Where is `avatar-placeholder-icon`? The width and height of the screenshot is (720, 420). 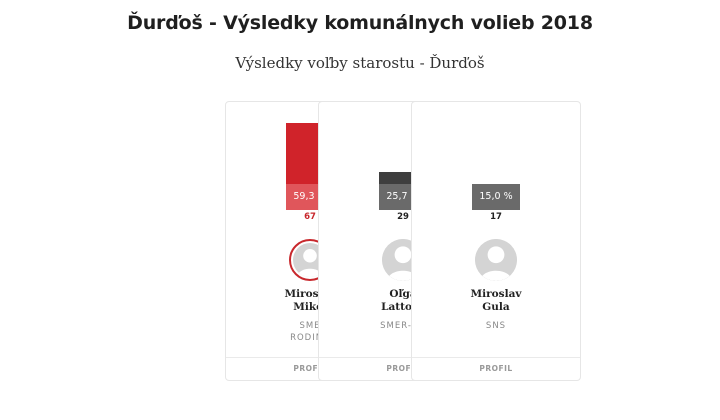
avatar-placeholder-icon is located at coordinates (496, 260).